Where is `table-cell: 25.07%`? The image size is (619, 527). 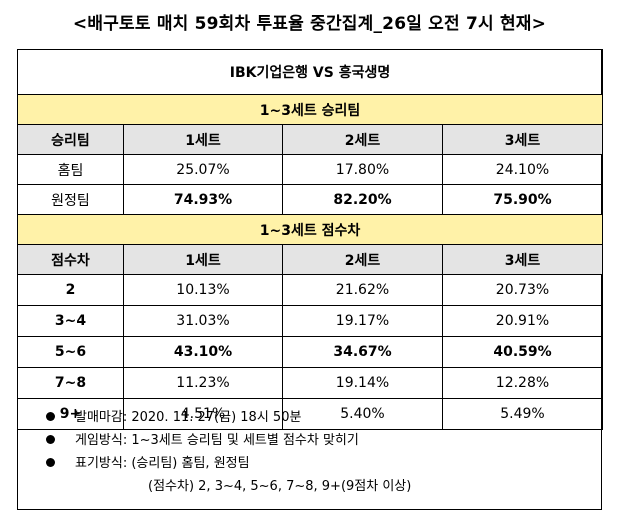 table-cell: 25.07% is located at coordinates (203, 169).